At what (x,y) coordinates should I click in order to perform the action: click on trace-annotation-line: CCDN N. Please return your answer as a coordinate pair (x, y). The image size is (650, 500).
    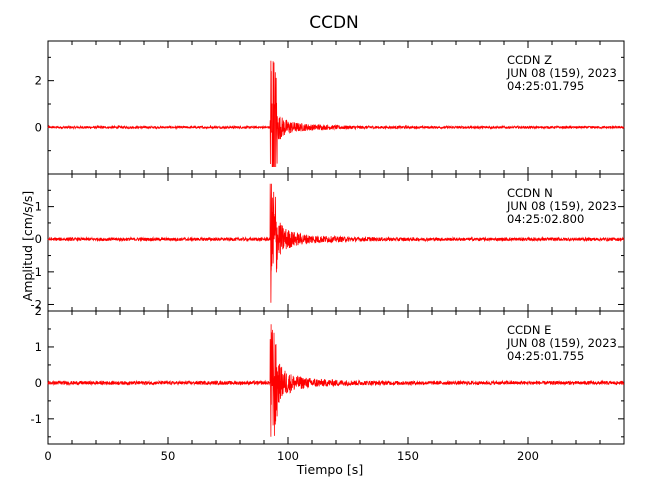
    Looking at the image, I should click on (530, 193).